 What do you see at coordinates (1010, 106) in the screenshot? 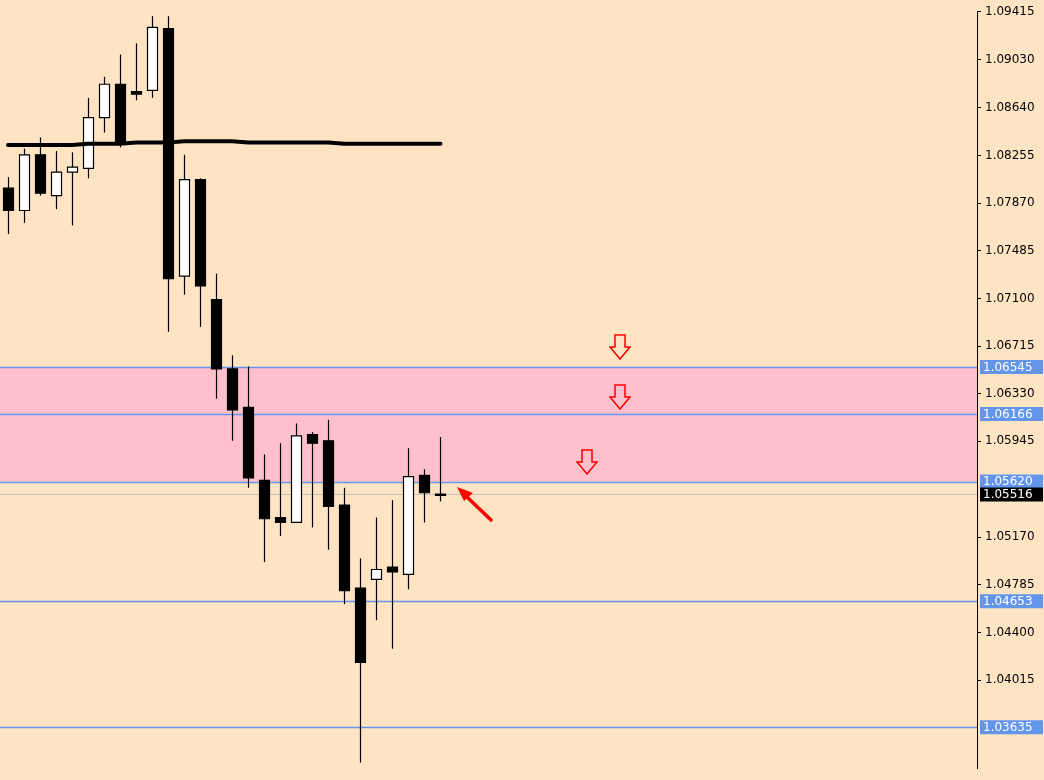
I see `y-tick-label: 1.08640` at bounding box center [1010, 106].